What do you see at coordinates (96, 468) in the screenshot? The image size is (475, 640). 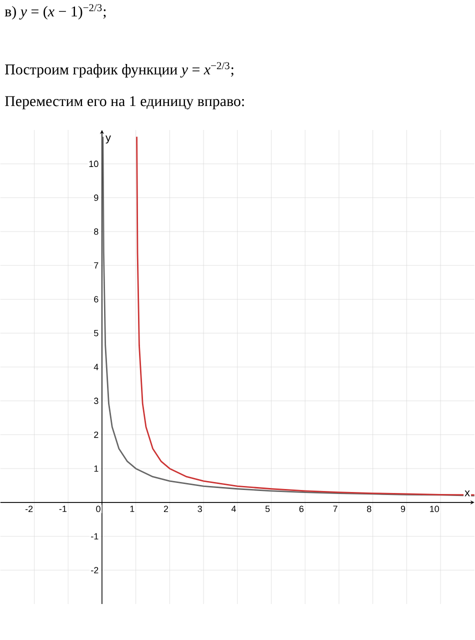 I see `y-tick-label: 1` at bounding box center [96, 468].